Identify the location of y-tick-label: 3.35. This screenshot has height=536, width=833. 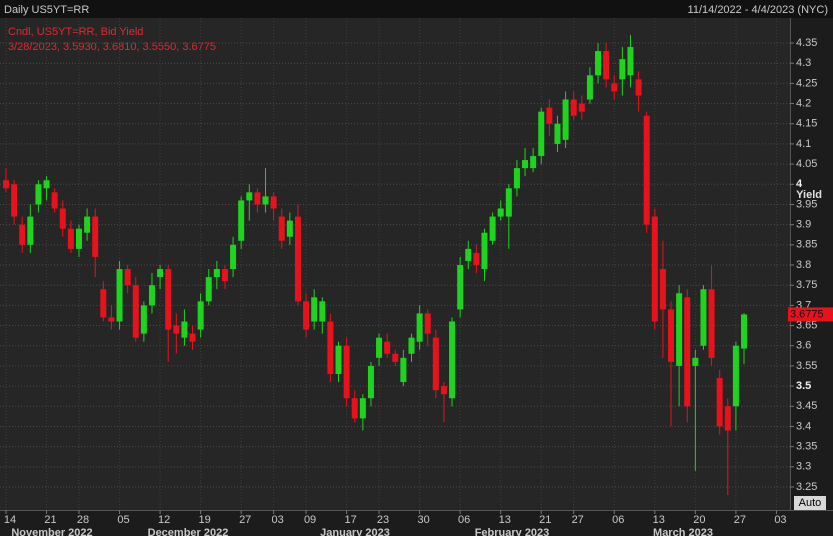
(806, 447).